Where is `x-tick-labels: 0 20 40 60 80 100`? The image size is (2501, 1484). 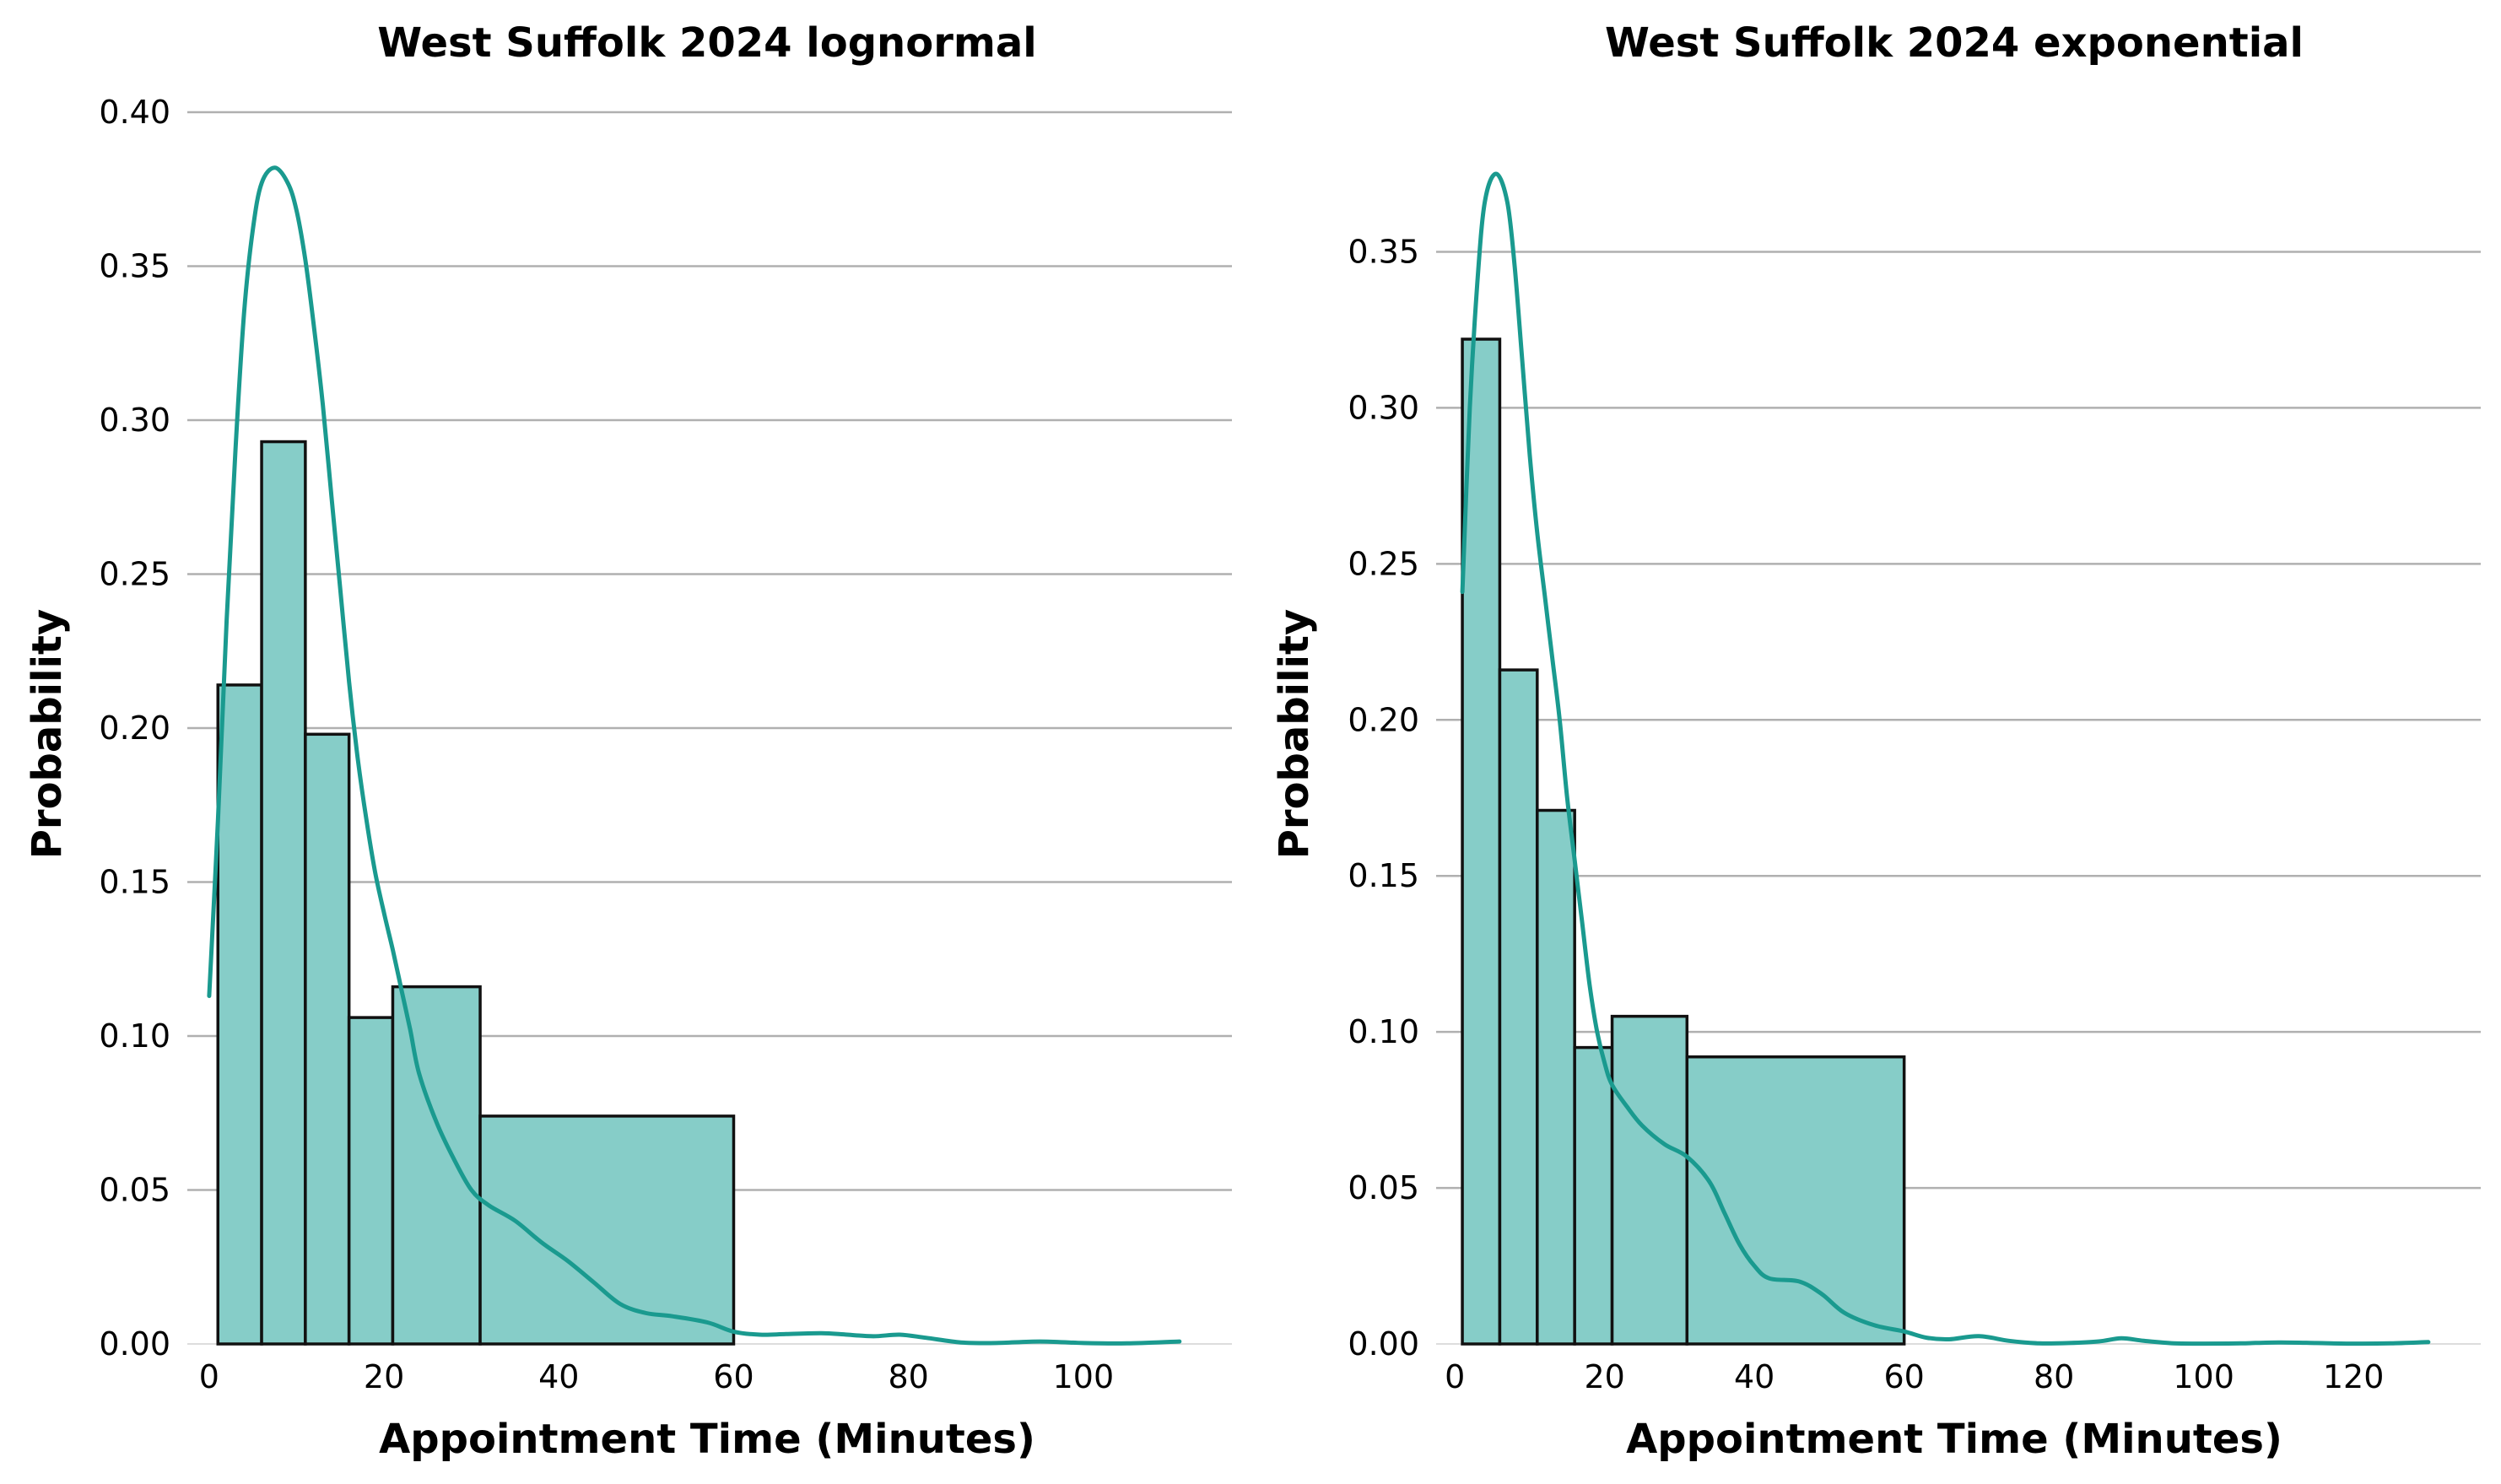 x-tick-labels: 0 20 40 60 80 100 is located at coordinates (656, 1376).